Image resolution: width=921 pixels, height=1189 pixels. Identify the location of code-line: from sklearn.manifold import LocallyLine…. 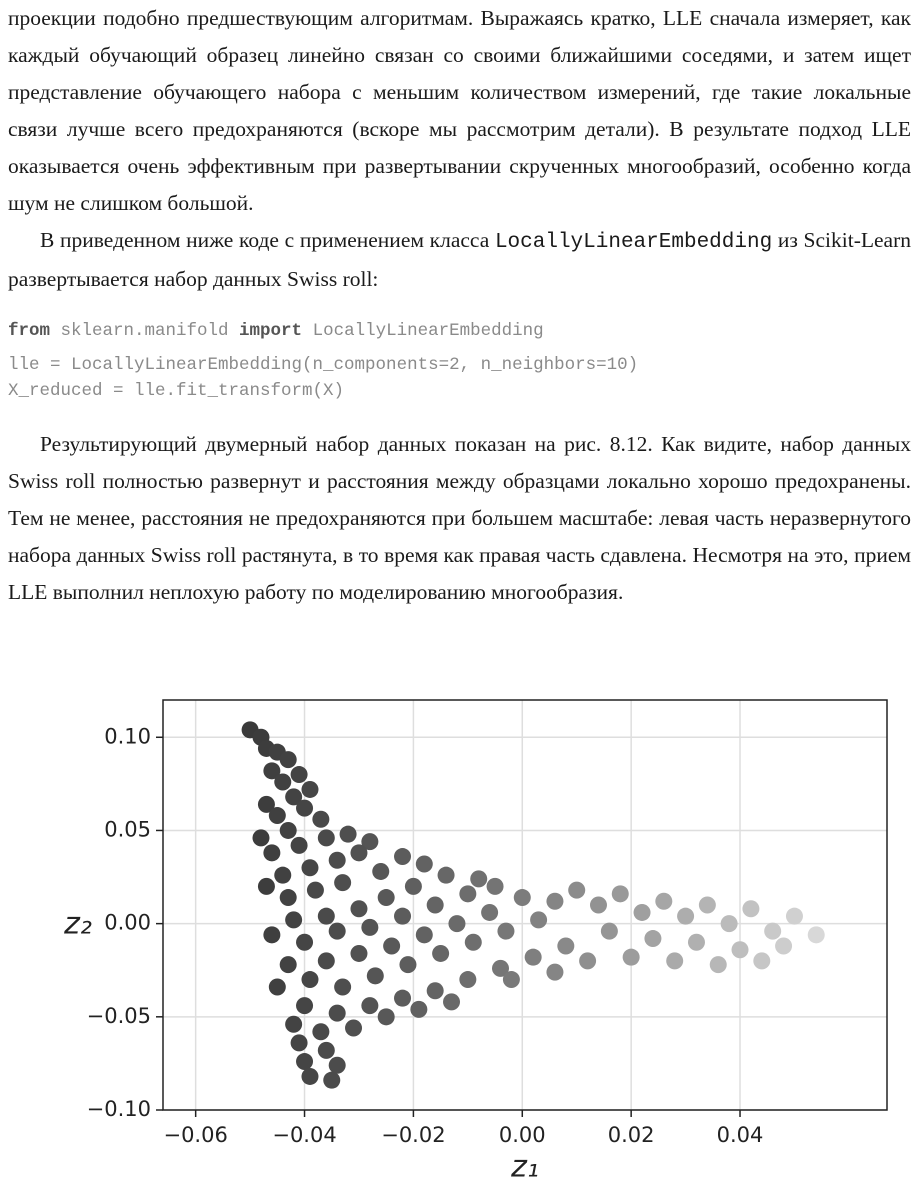
(459, 331).